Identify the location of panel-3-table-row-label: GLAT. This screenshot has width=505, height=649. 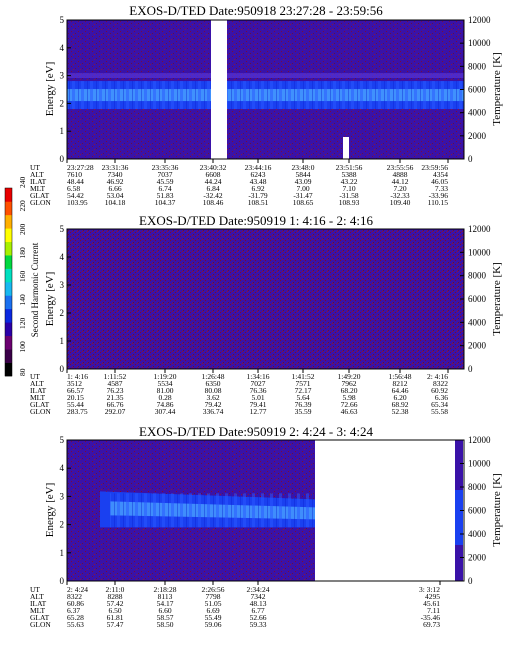
(40, 617).